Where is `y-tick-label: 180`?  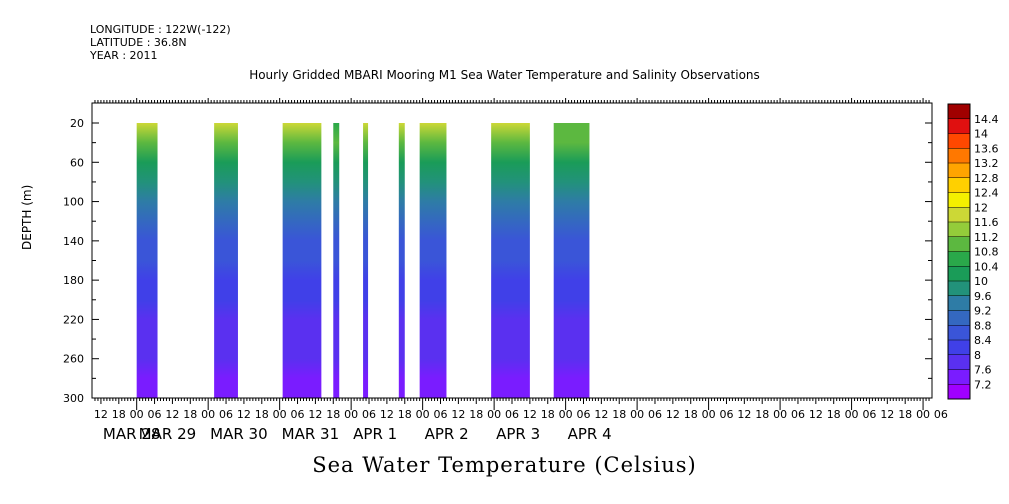
y-tick-label: 180 is located at coordinates (73, 280).